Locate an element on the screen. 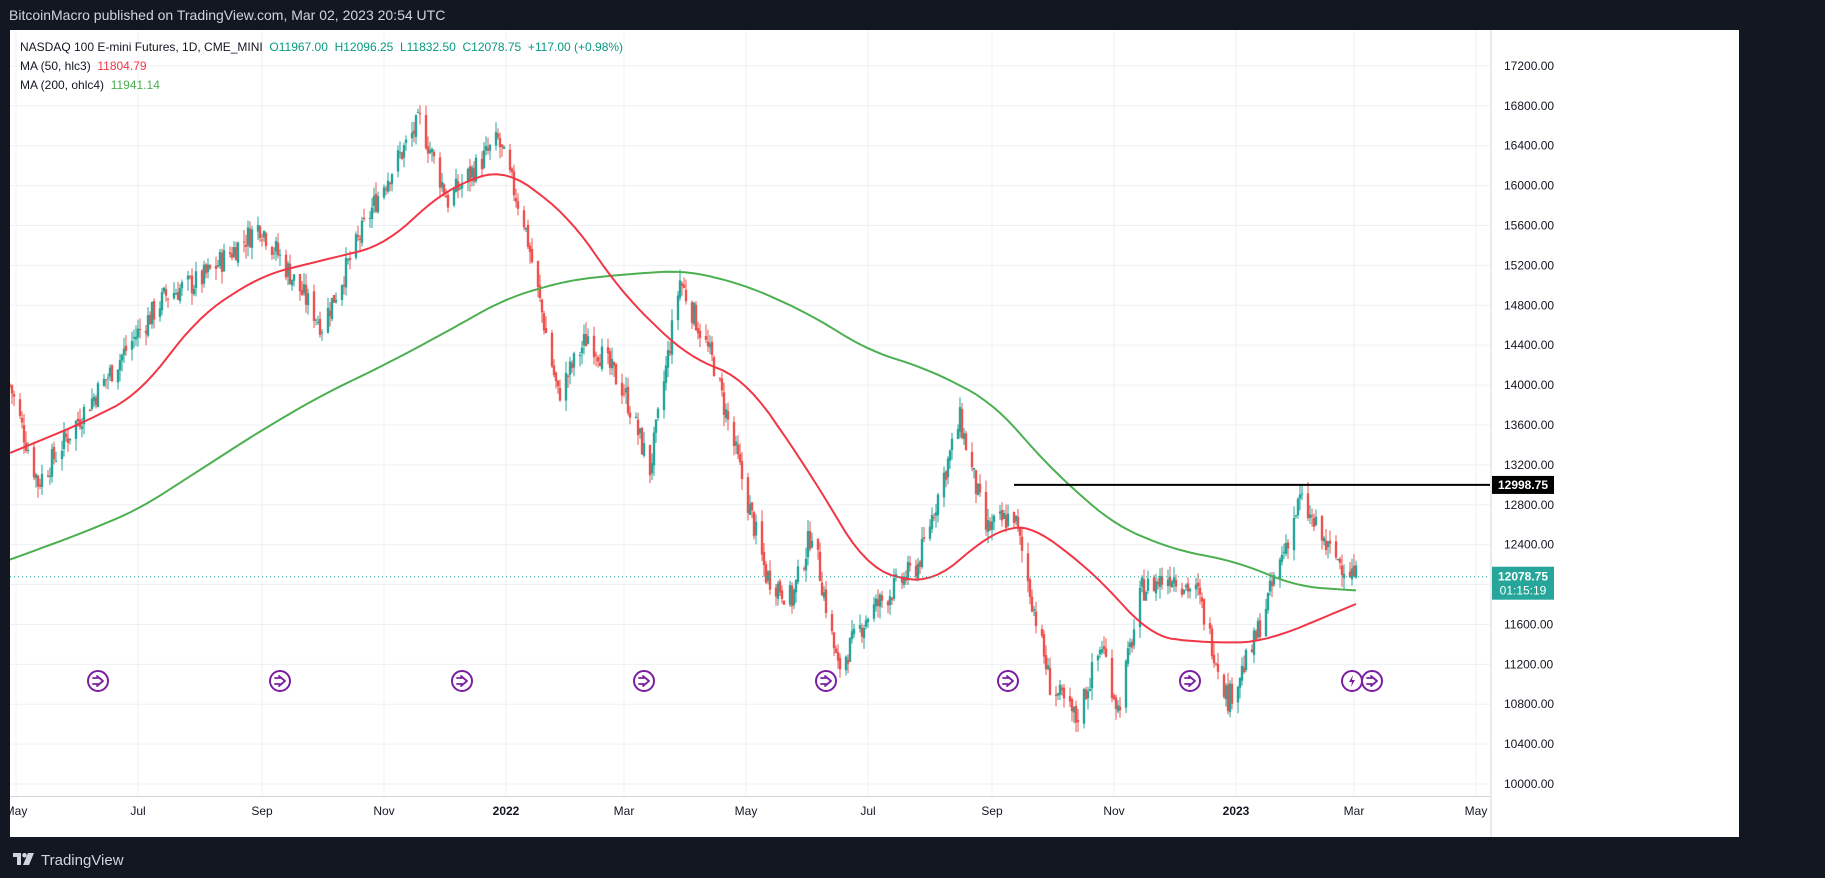  legend-symbol: NASDAQ 100 E-mini Futures, 1D, CME_MINI is located at coordinates (141, 47).